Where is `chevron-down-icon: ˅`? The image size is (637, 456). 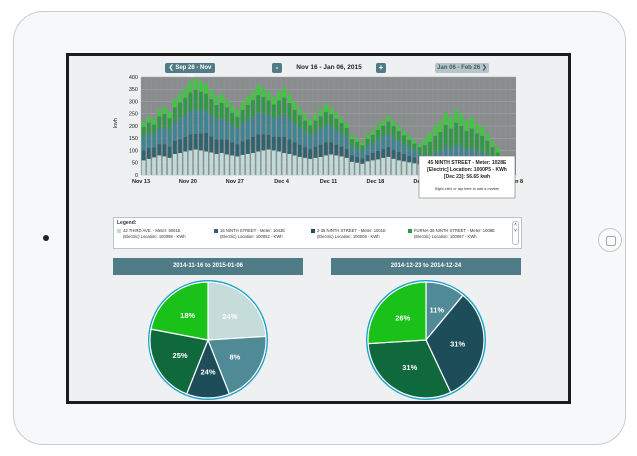 chevron-down-icon: ˅ is located at coordinates (515, 231).